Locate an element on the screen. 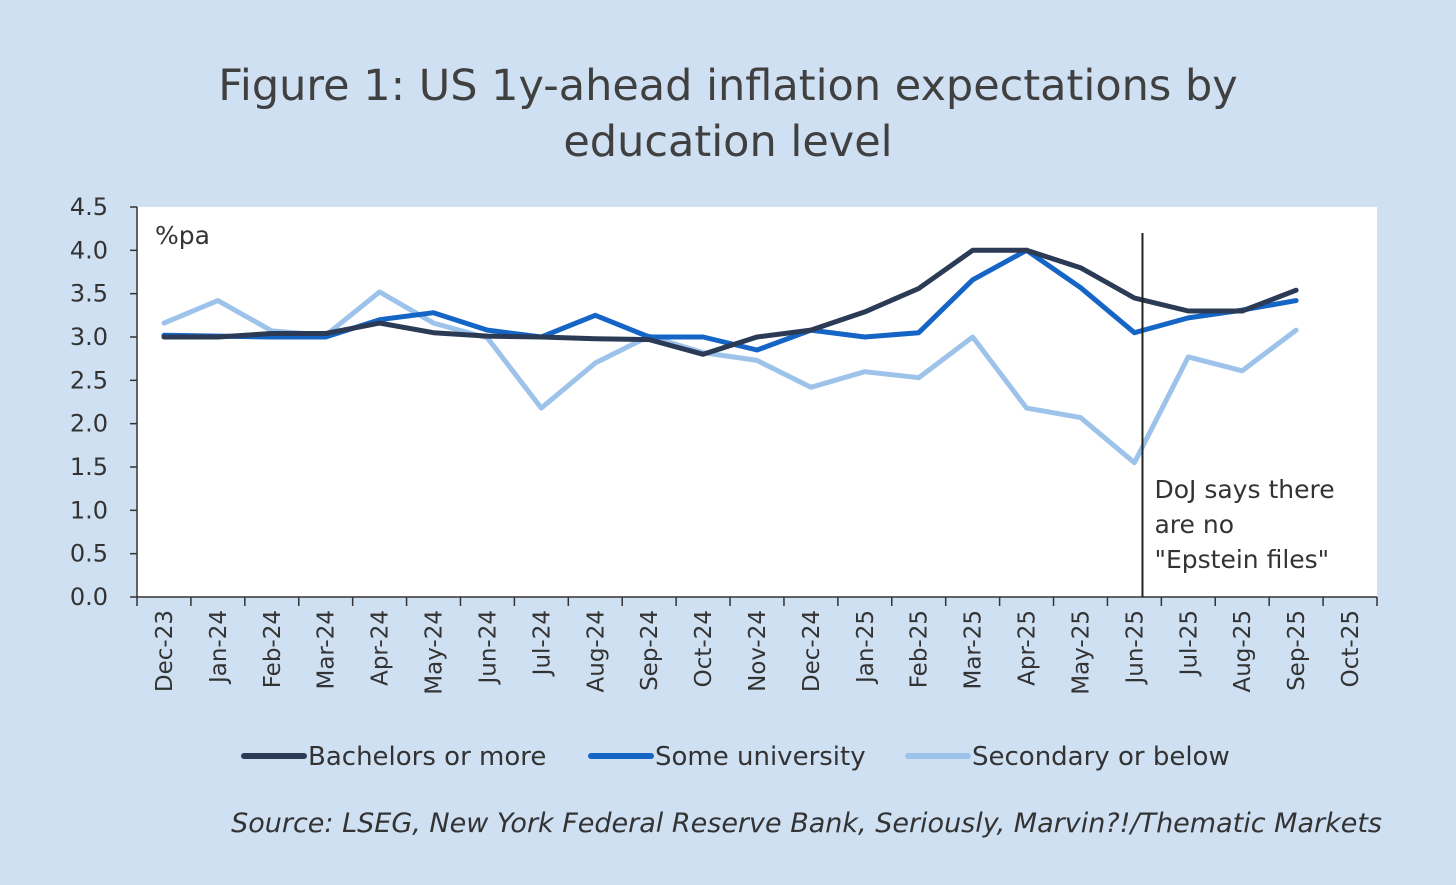  legend-label: Some university is located at coordinates (760, 757).